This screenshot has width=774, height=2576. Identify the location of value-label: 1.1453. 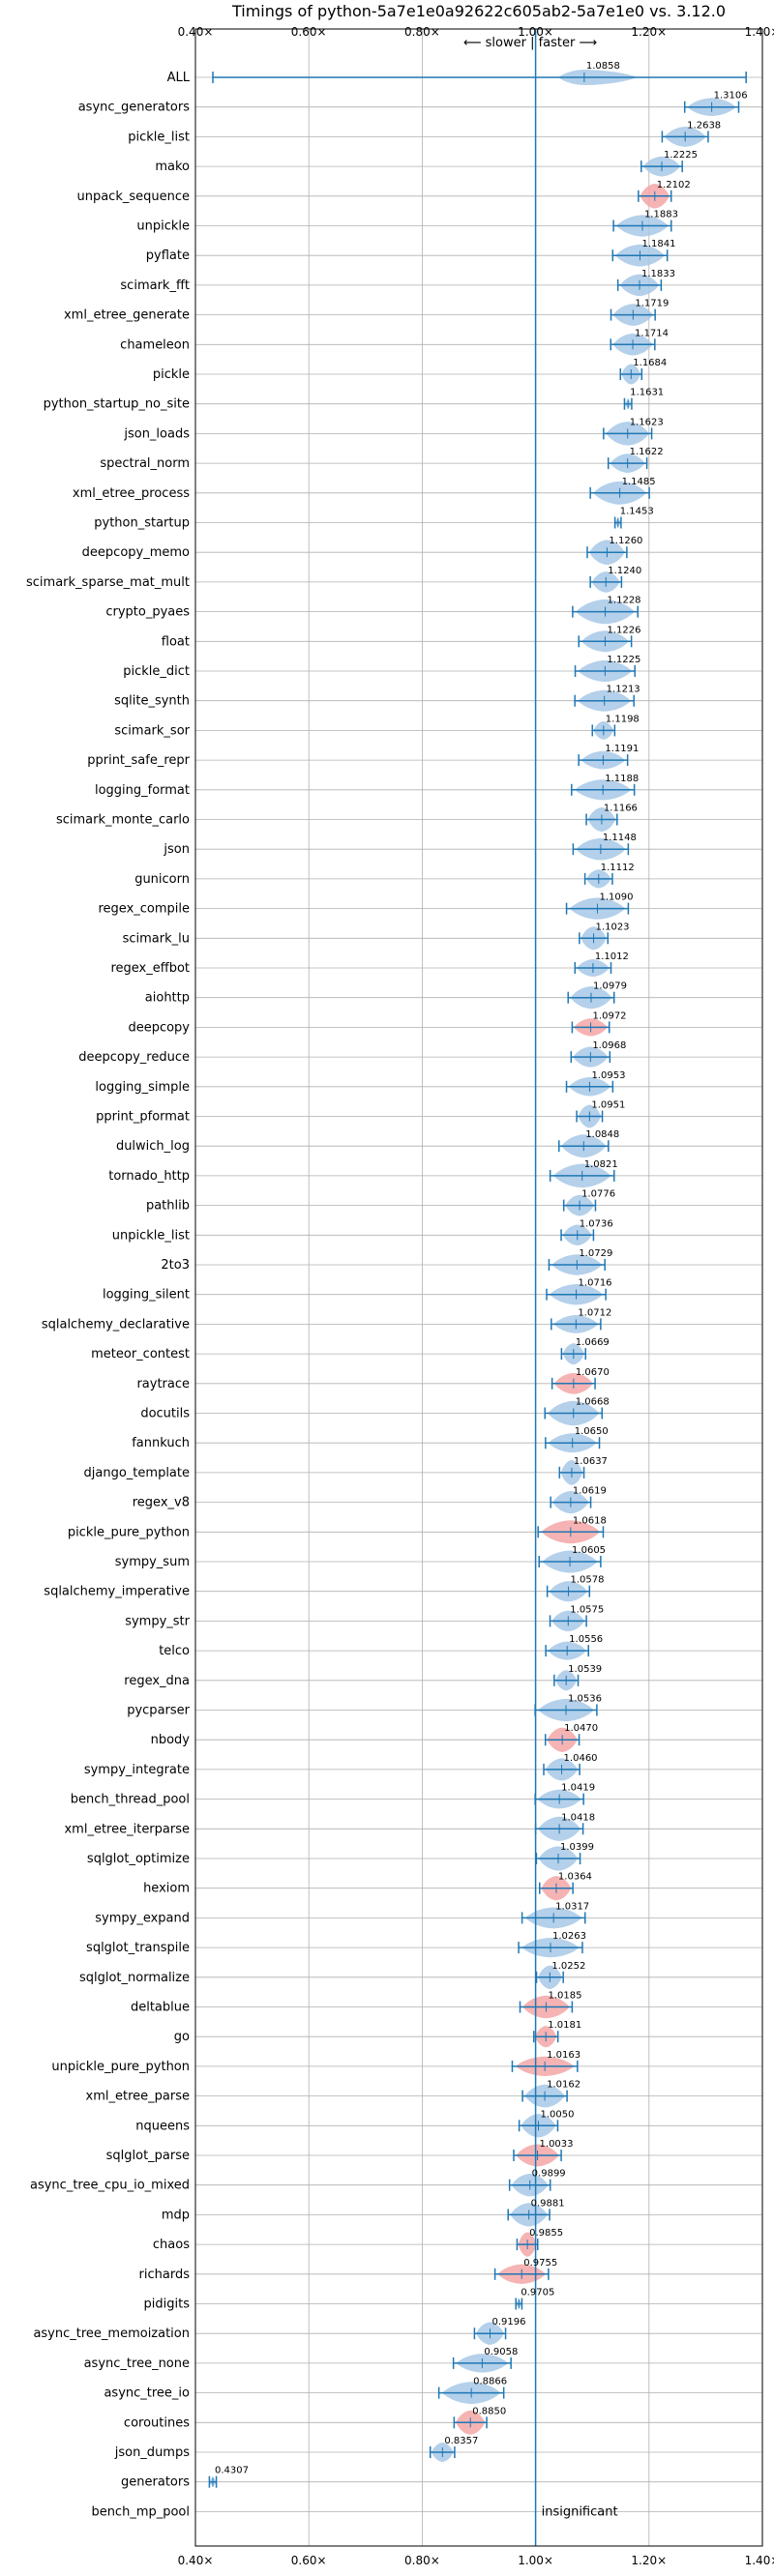
(637, 512).